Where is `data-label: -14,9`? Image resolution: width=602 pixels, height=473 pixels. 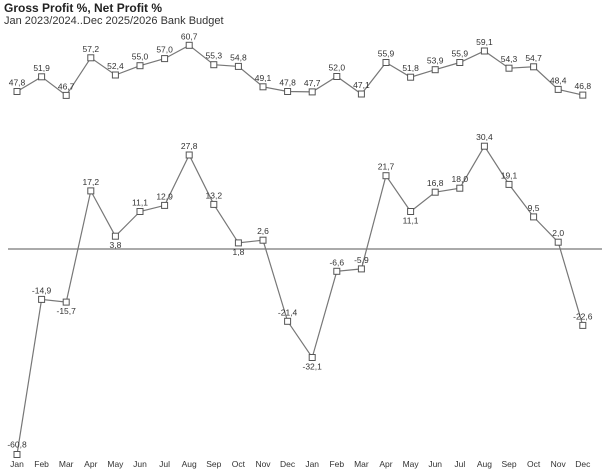
data-label: -14,9 is located at coordinates (42, 290).